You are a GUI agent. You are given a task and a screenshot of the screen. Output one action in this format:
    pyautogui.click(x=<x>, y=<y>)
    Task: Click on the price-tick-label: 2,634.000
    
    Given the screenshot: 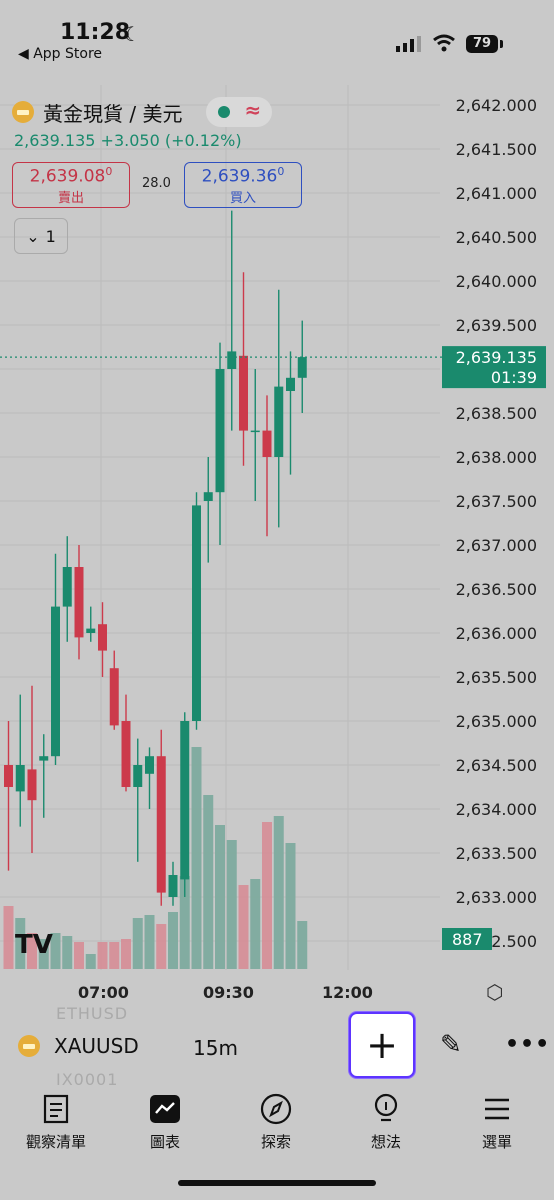 What is the action you would take?
    pyautogui.click(x=496, y=809)
    